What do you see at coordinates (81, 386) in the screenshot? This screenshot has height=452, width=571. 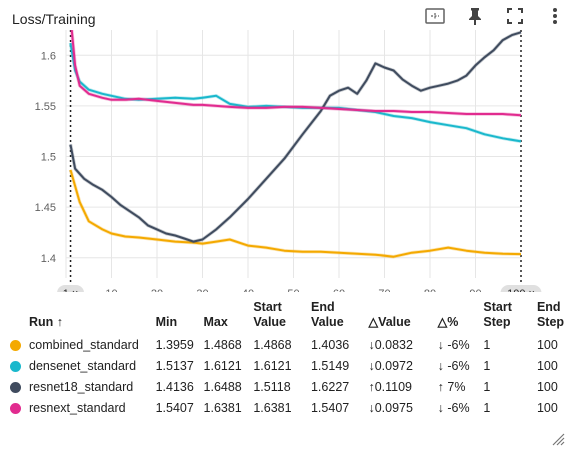 I see `table-cell: resnet18_standard` at bounding box center [81, 386].